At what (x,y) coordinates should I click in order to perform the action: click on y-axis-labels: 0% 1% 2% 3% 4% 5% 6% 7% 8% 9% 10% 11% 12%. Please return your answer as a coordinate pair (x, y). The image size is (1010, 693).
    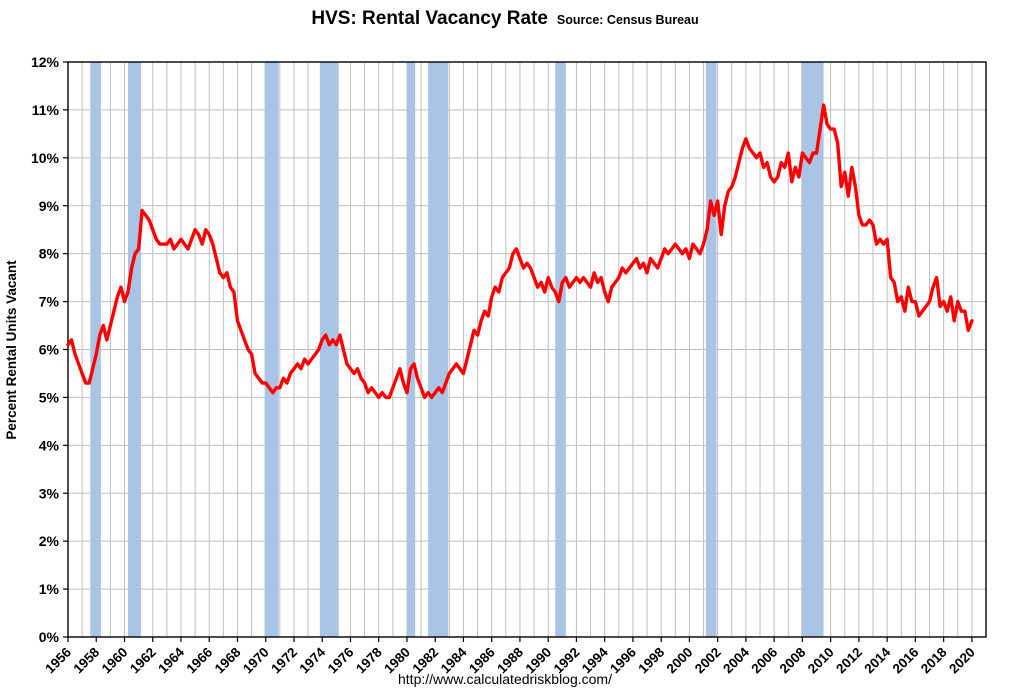
    Looking at the image, I should click on (45, 349).